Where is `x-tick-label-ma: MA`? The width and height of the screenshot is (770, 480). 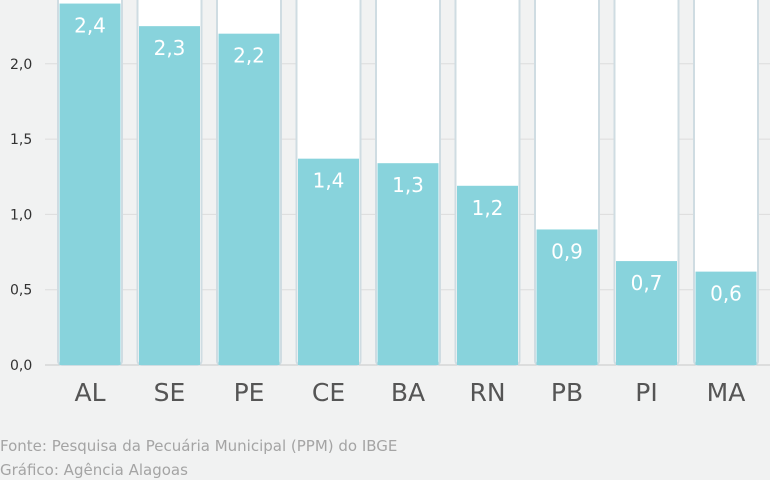 x-tick-label-ma: MA is located at coordinates (726, 392).